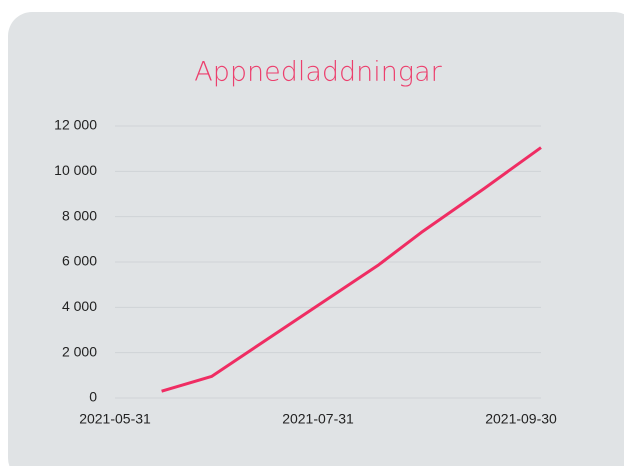 The width and height of the screenshot is (624, 466). I want to click on x-tick-label: 2021-05-31, so click(115, 419).